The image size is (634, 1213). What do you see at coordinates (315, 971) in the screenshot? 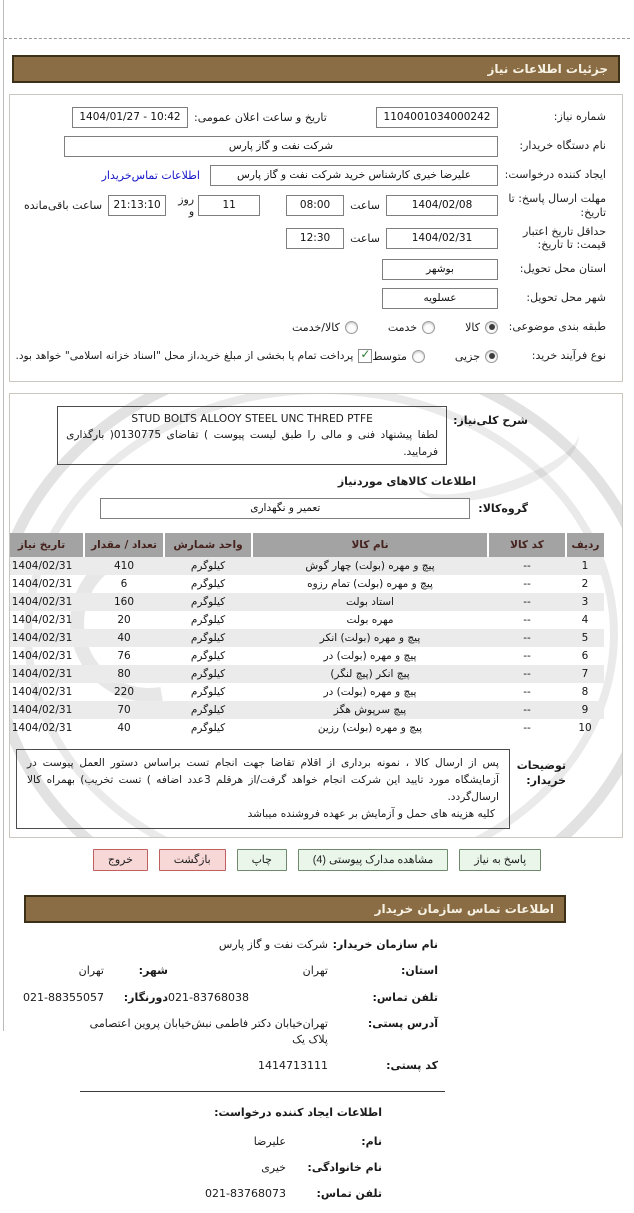
I see `contact-province-value: تهران` at bounding box center [315, 971].